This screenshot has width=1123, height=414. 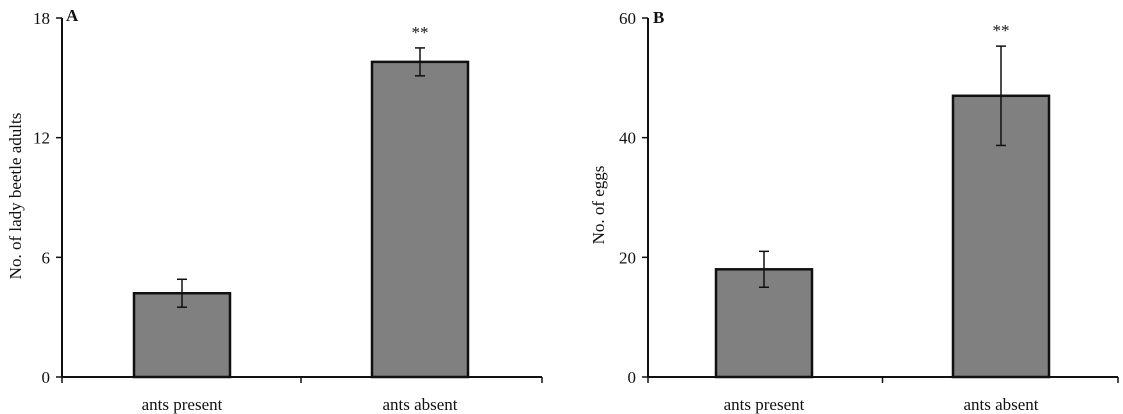 I want to click on y-tick-label: 18, so click(x=41, y=18).